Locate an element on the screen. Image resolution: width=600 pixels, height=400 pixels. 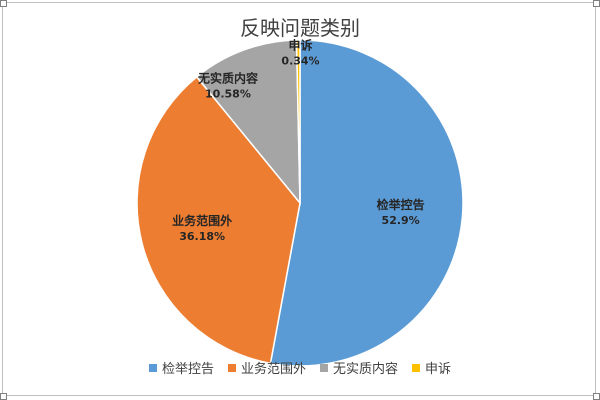
legend-item-4: 申诉 is located at coordinates (431, 367).